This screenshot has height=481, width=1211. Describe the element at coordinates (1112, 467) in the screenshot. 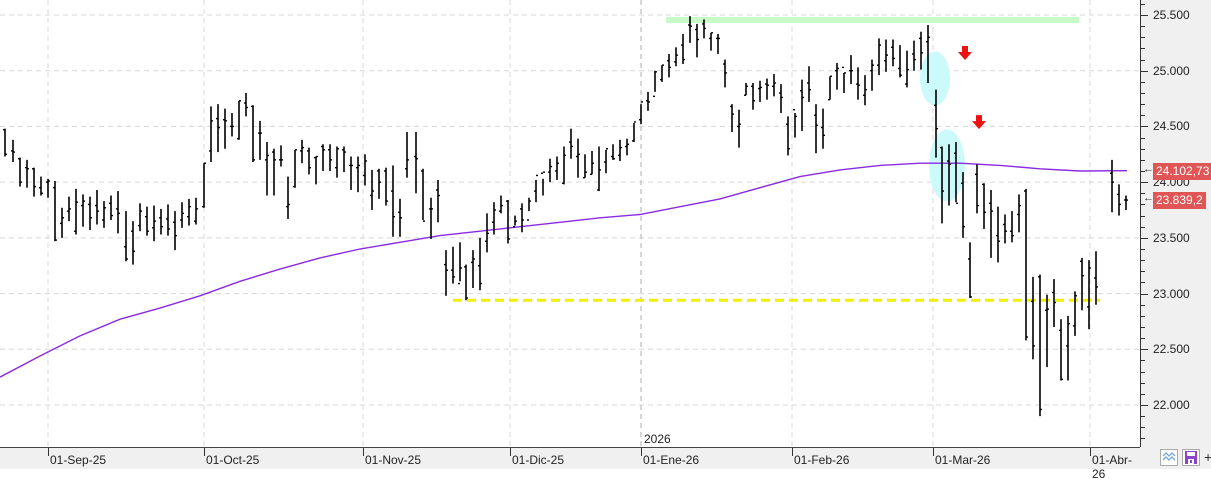

I see `x-axis-label: 01-Abr-26` at that location.